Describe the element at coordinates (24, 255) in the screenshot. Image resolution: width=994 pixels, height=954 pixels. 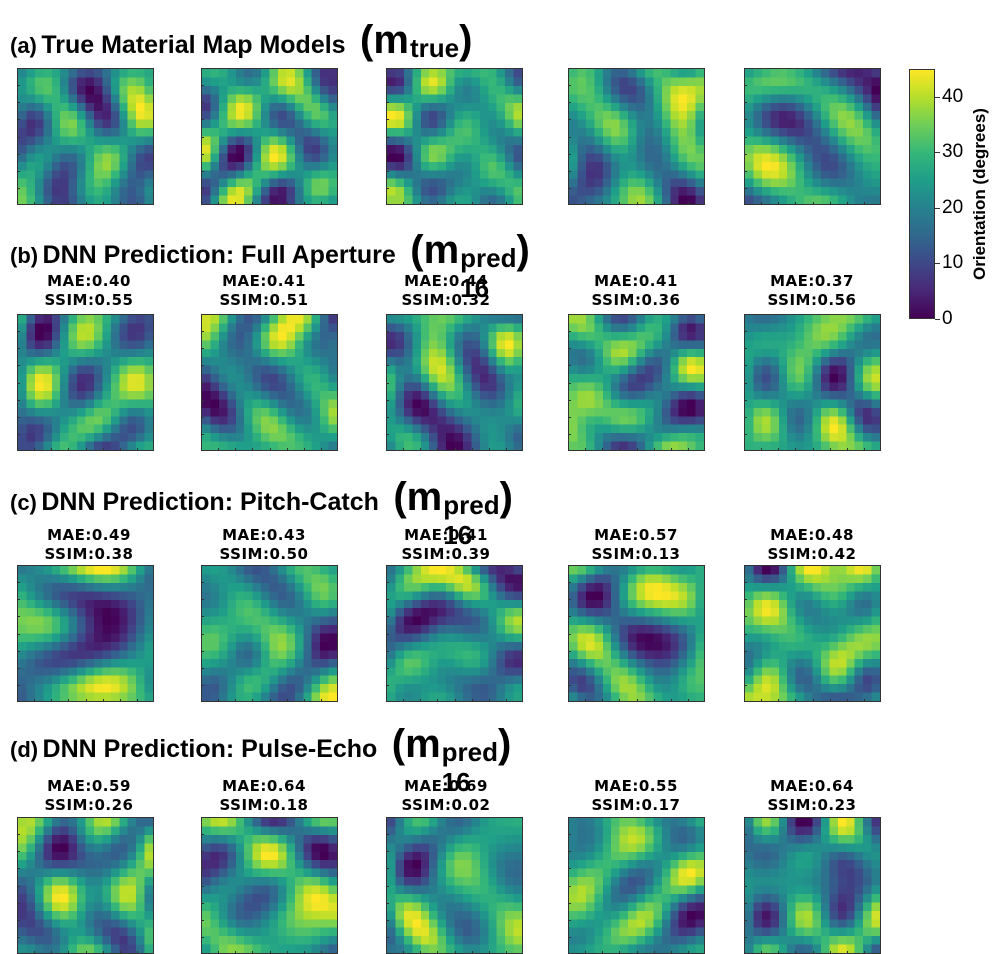
I see `row-tag: (b)` at that location.